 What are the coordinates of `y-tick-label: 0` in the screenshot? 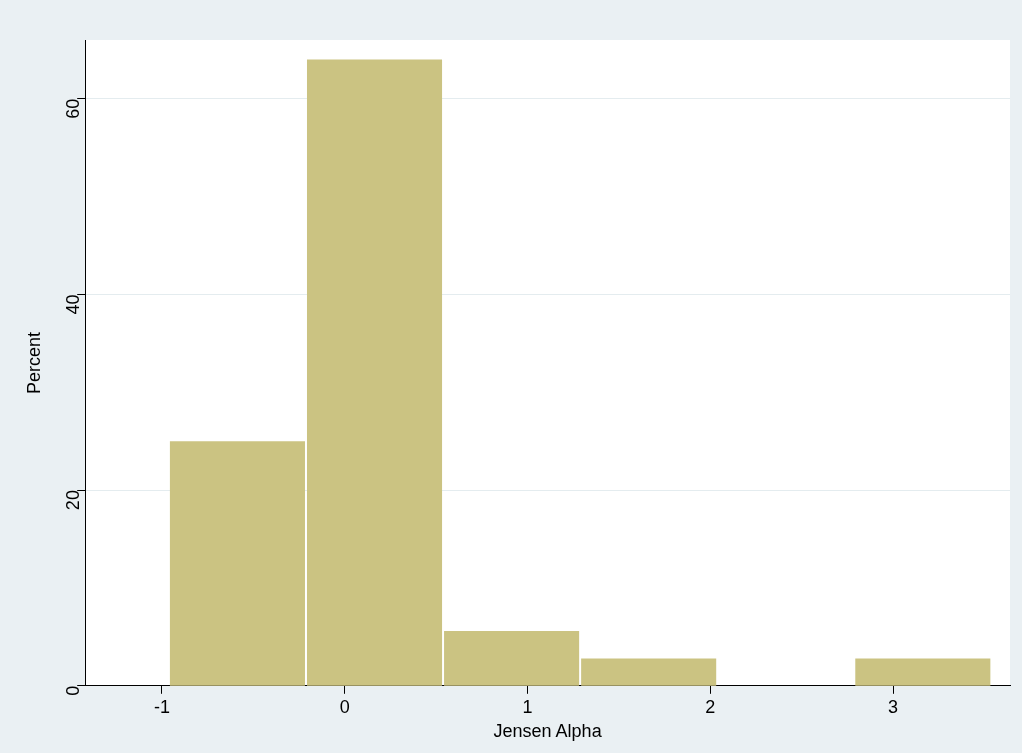 It's located at (73, 690).